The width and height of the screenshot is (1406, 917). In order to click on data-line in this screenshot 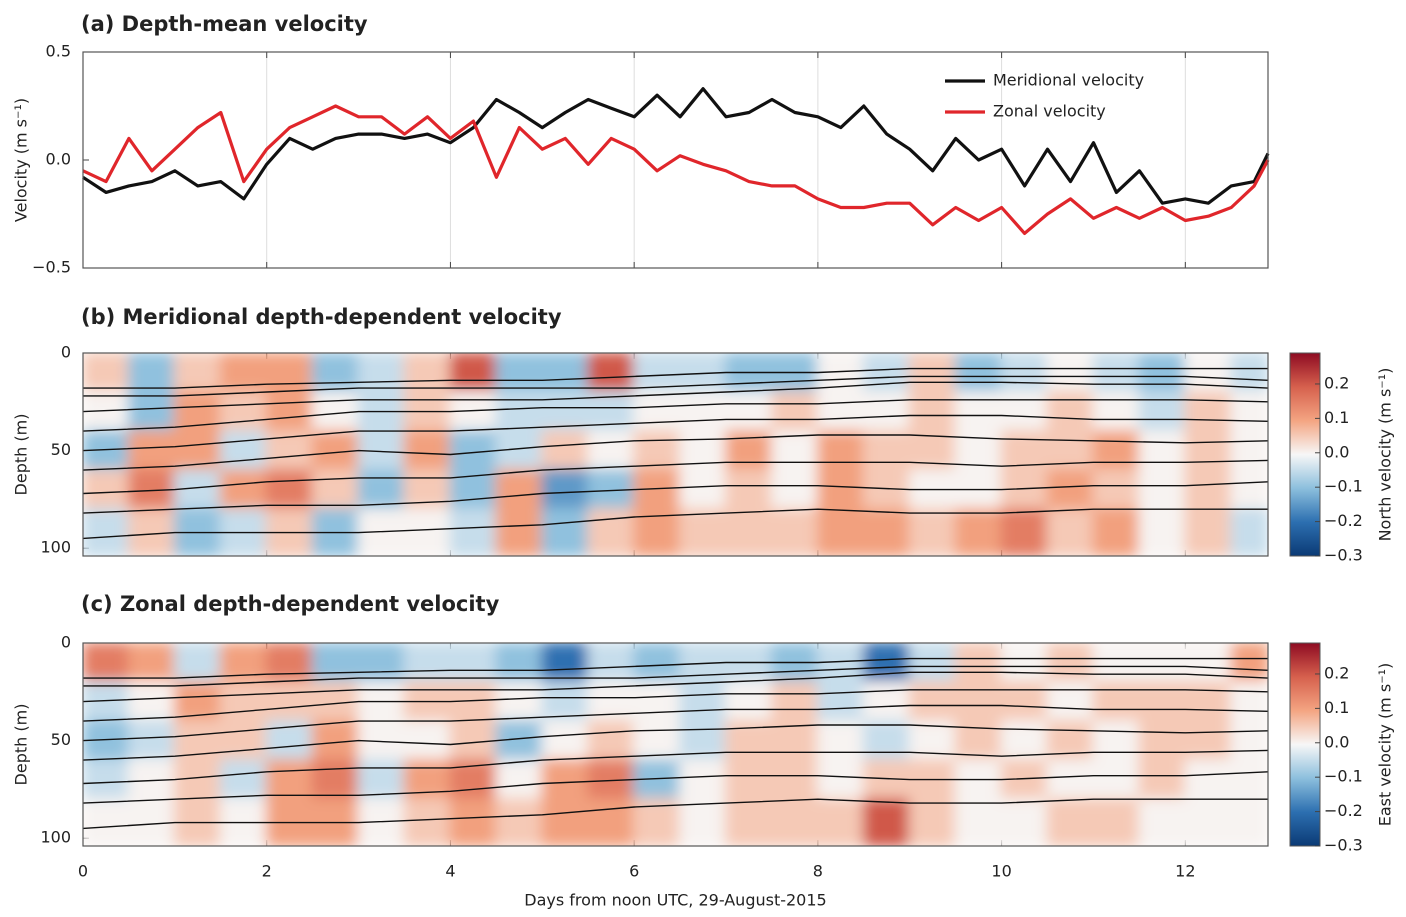, I will do `click(676, 146)`.